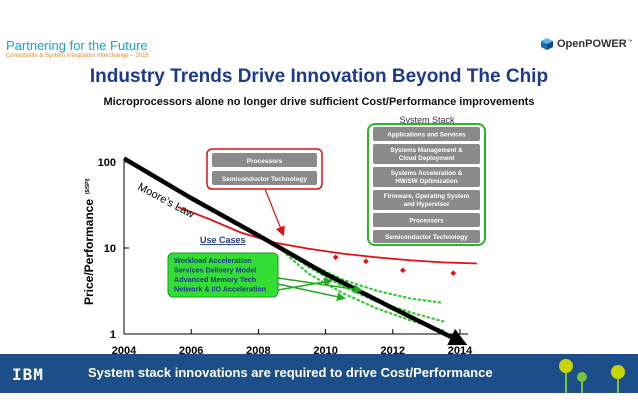  I want to click on openpower-cube-icon, so click(547, 44).